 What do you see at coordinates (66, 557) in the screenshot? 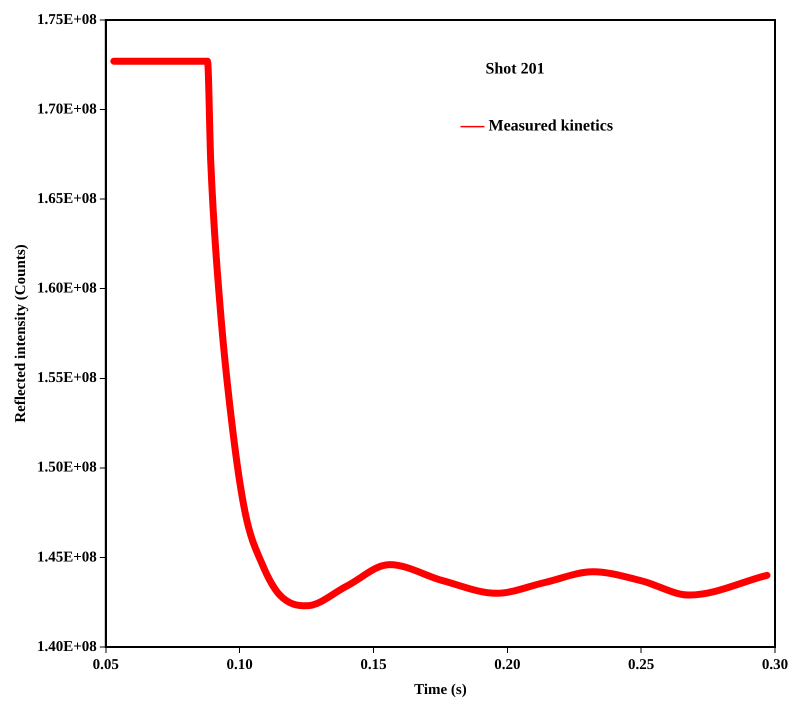
I see `y-tick-label: 1.45E+08` at bounding box center [66, 557].